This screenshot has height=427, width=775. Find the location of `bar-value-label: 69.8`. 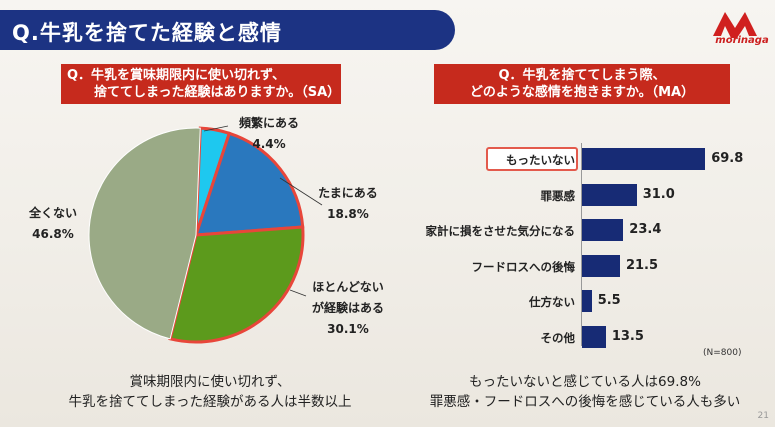

bar-value-label: 69.8 is located at coordinates (727, 158).